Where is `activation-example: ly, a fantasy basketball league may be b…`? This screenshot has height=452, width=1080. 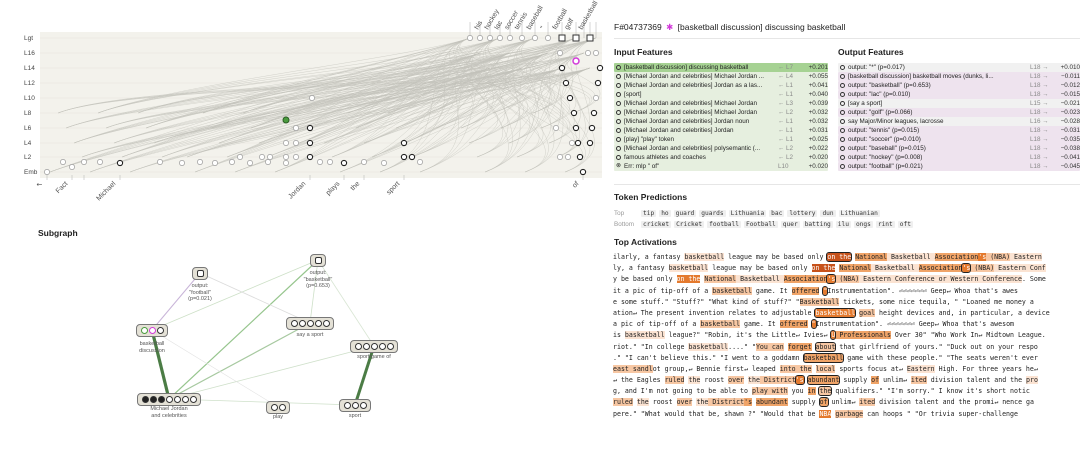 activation-example: ly, a fantasy basketball league may be b… is located at coordinates (846, 268).